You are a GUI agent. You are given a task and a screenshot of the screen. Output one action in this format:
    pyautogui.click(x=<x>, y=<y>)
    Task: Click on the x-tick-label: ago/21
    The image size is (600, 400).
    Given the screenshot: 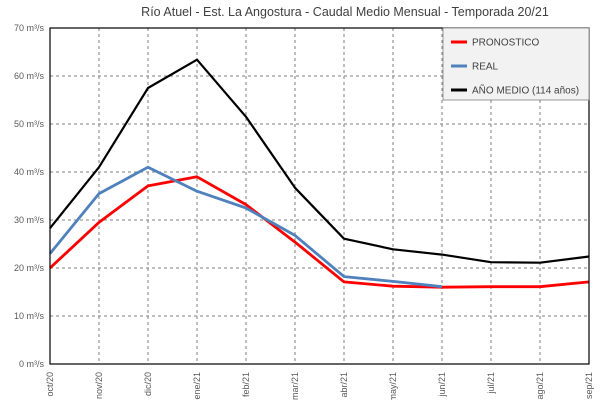 What is the action you would take?
    pyautogui.click(x=540, y=386)
    